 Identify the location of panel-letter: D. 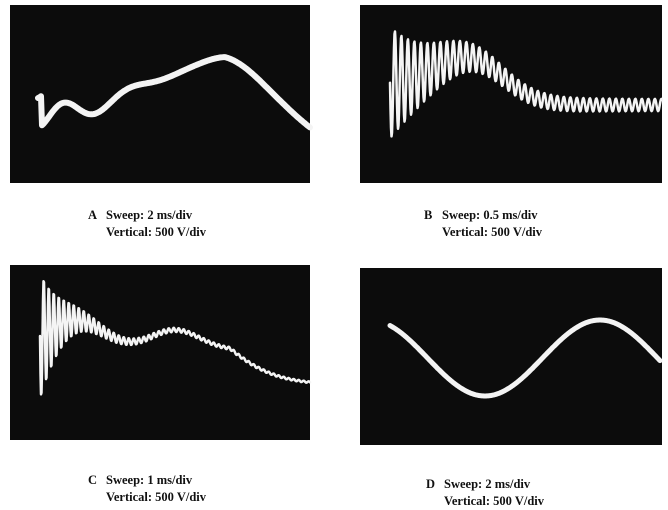
(431, 484).